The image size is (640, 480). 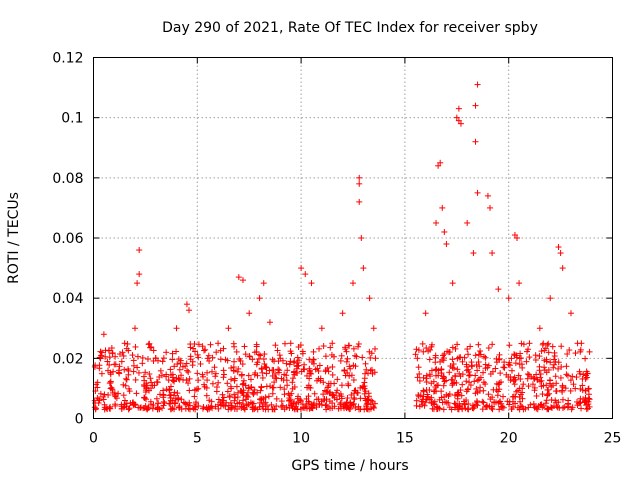 What do you see at coordinates (67, 179) in the screenshot?
I see `y-tick-label: 0.08` at bounding box center [67, 179].